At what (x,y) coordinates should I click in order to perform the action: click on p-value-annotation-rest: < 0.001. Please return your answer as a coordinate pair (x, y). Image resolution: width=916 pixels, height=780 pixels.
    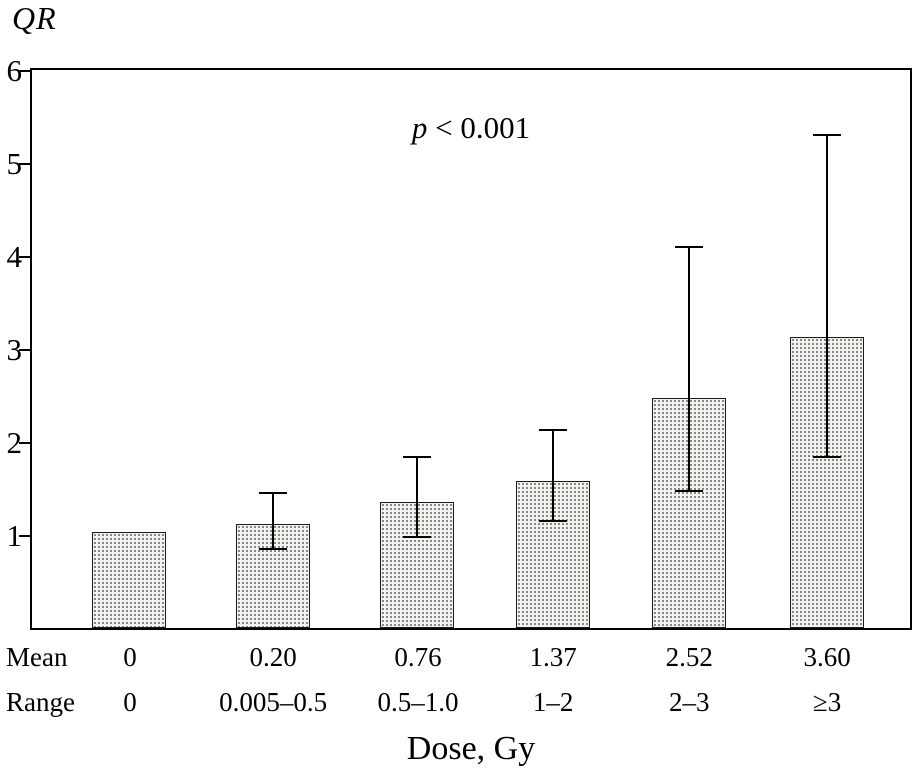
    Looking at the image, I should click on (479, 127).